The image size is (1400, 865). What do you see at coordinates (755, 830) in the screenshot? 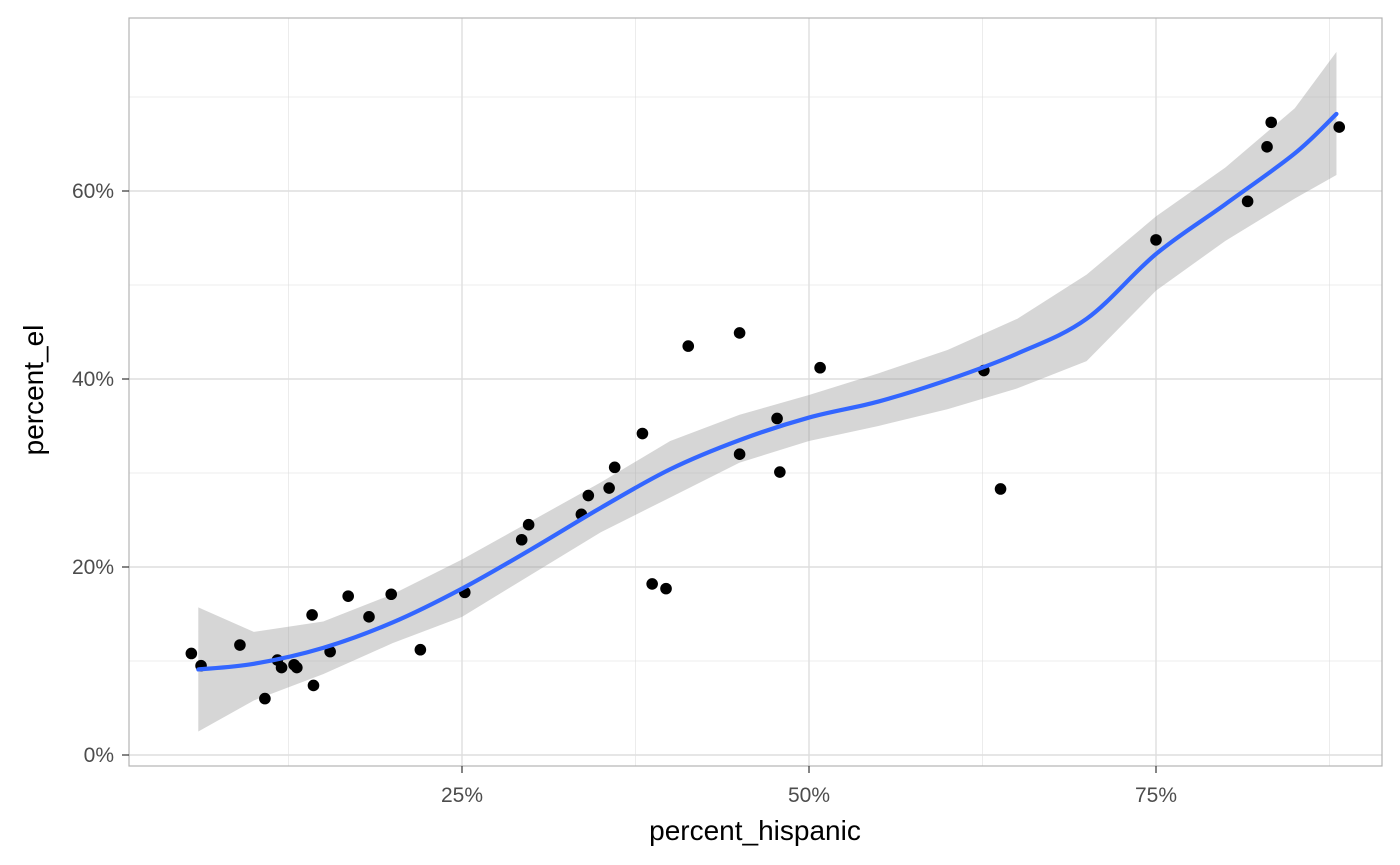
I see `x-axis-title: percent_hispanic` at bounding box center [755, 830].